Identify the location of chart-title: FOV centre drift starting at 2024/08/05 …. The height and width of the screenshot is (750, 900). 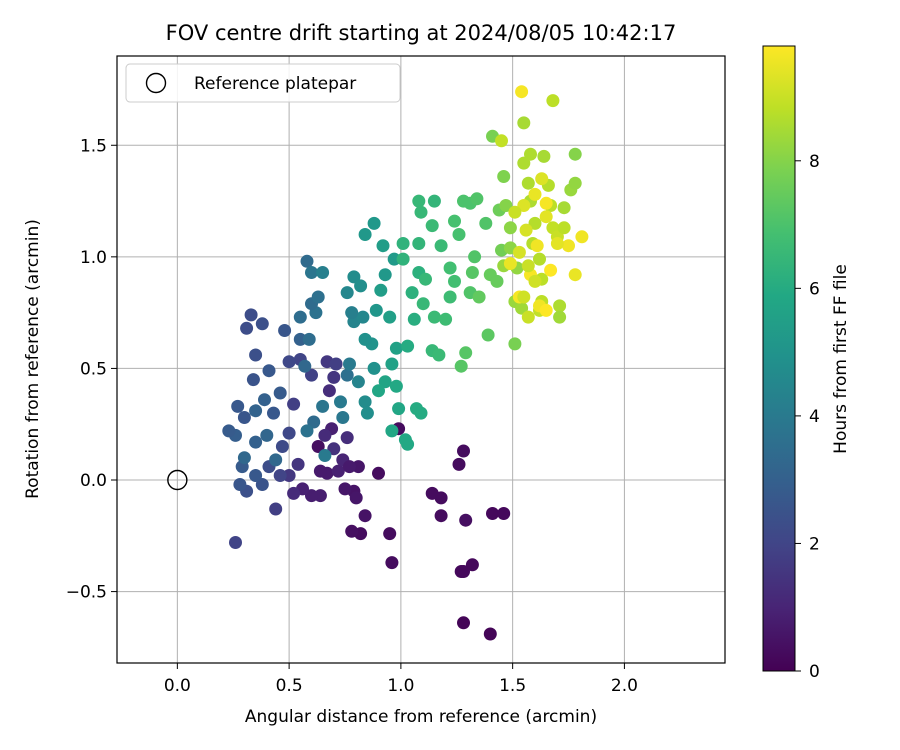
(421, 33).